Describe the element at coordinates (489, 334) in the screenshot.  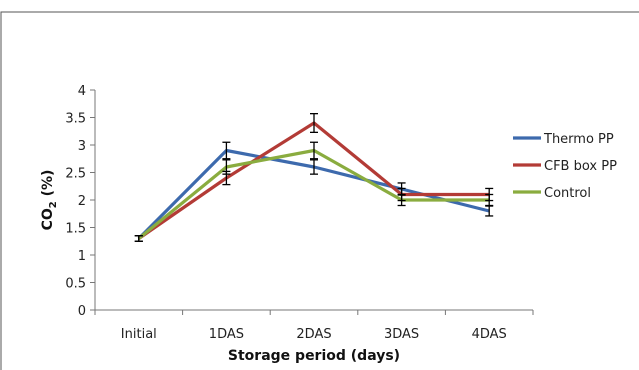
I see `x-tick-label: 4DAS` at that location.